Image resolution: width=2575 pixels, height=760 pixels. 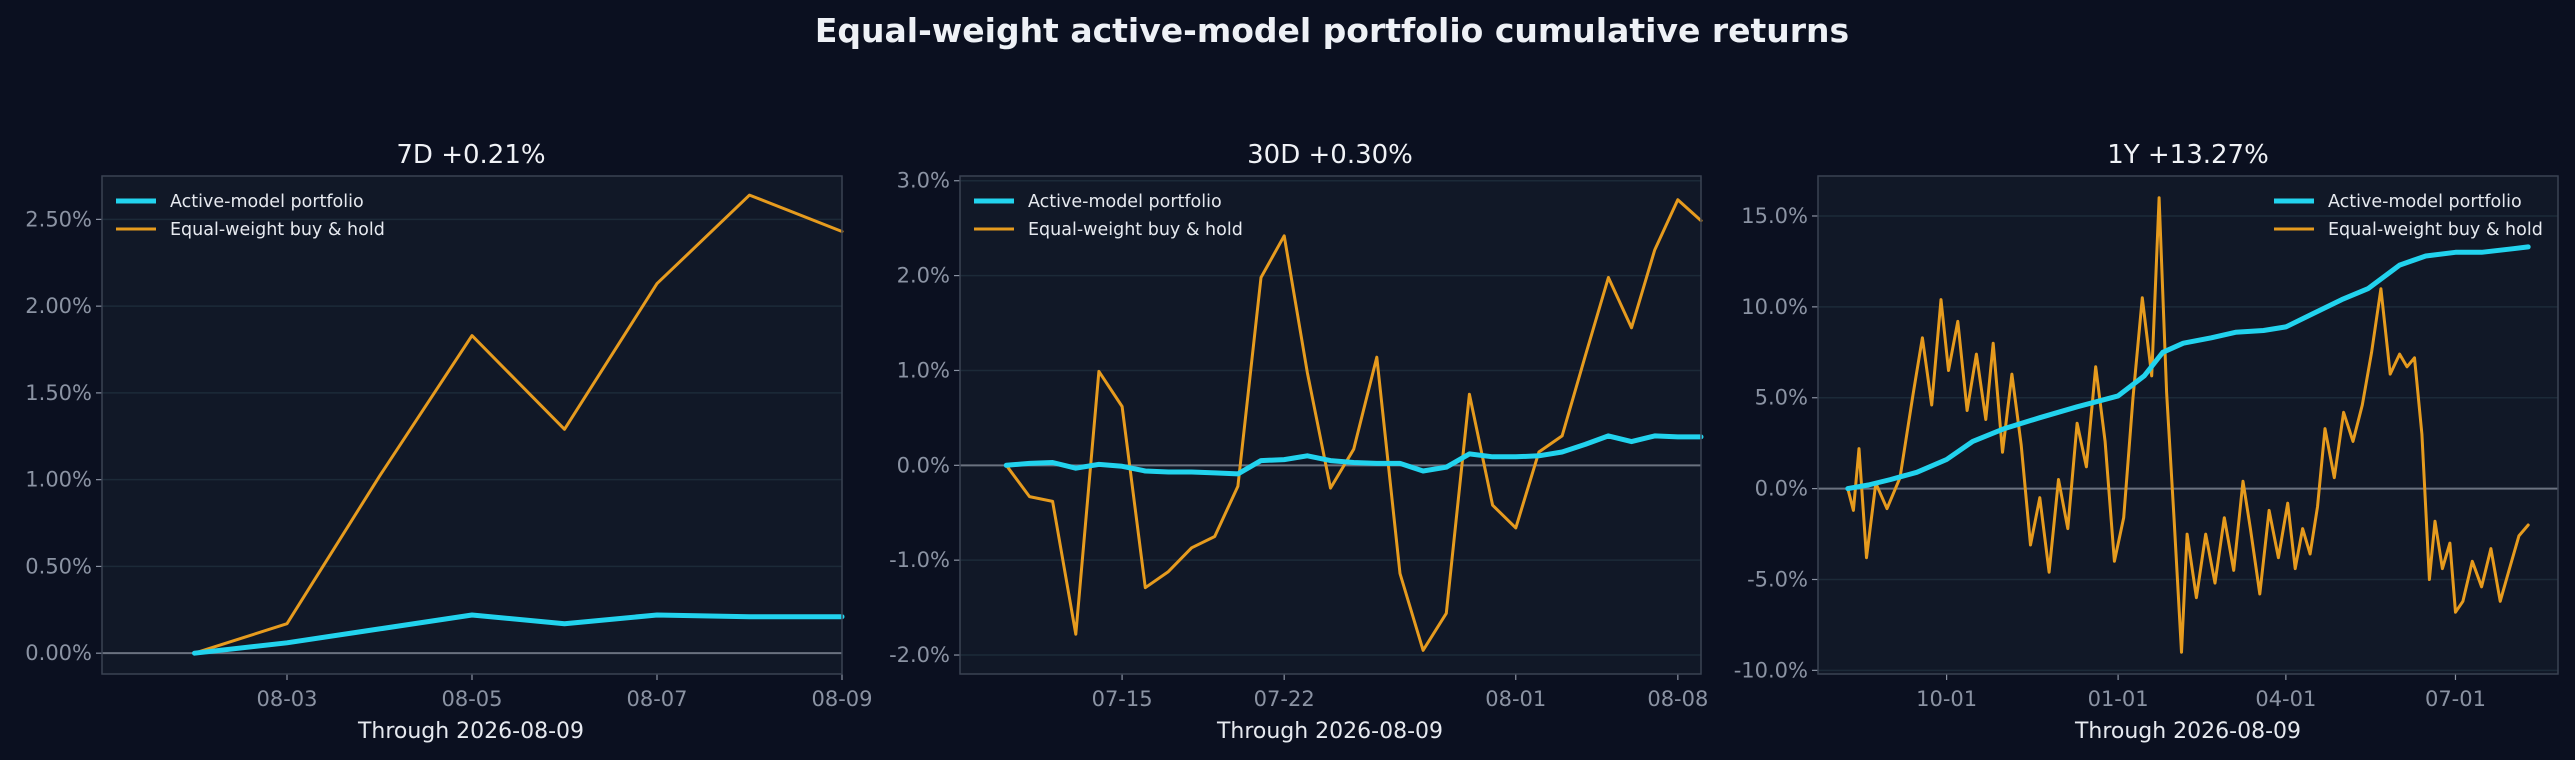 What do you see at coordinates (470, 442) in the screenshot?
I see `panel-7d: 7D +0.21% Through 2026-08-09` at bounding box center [470, 442].